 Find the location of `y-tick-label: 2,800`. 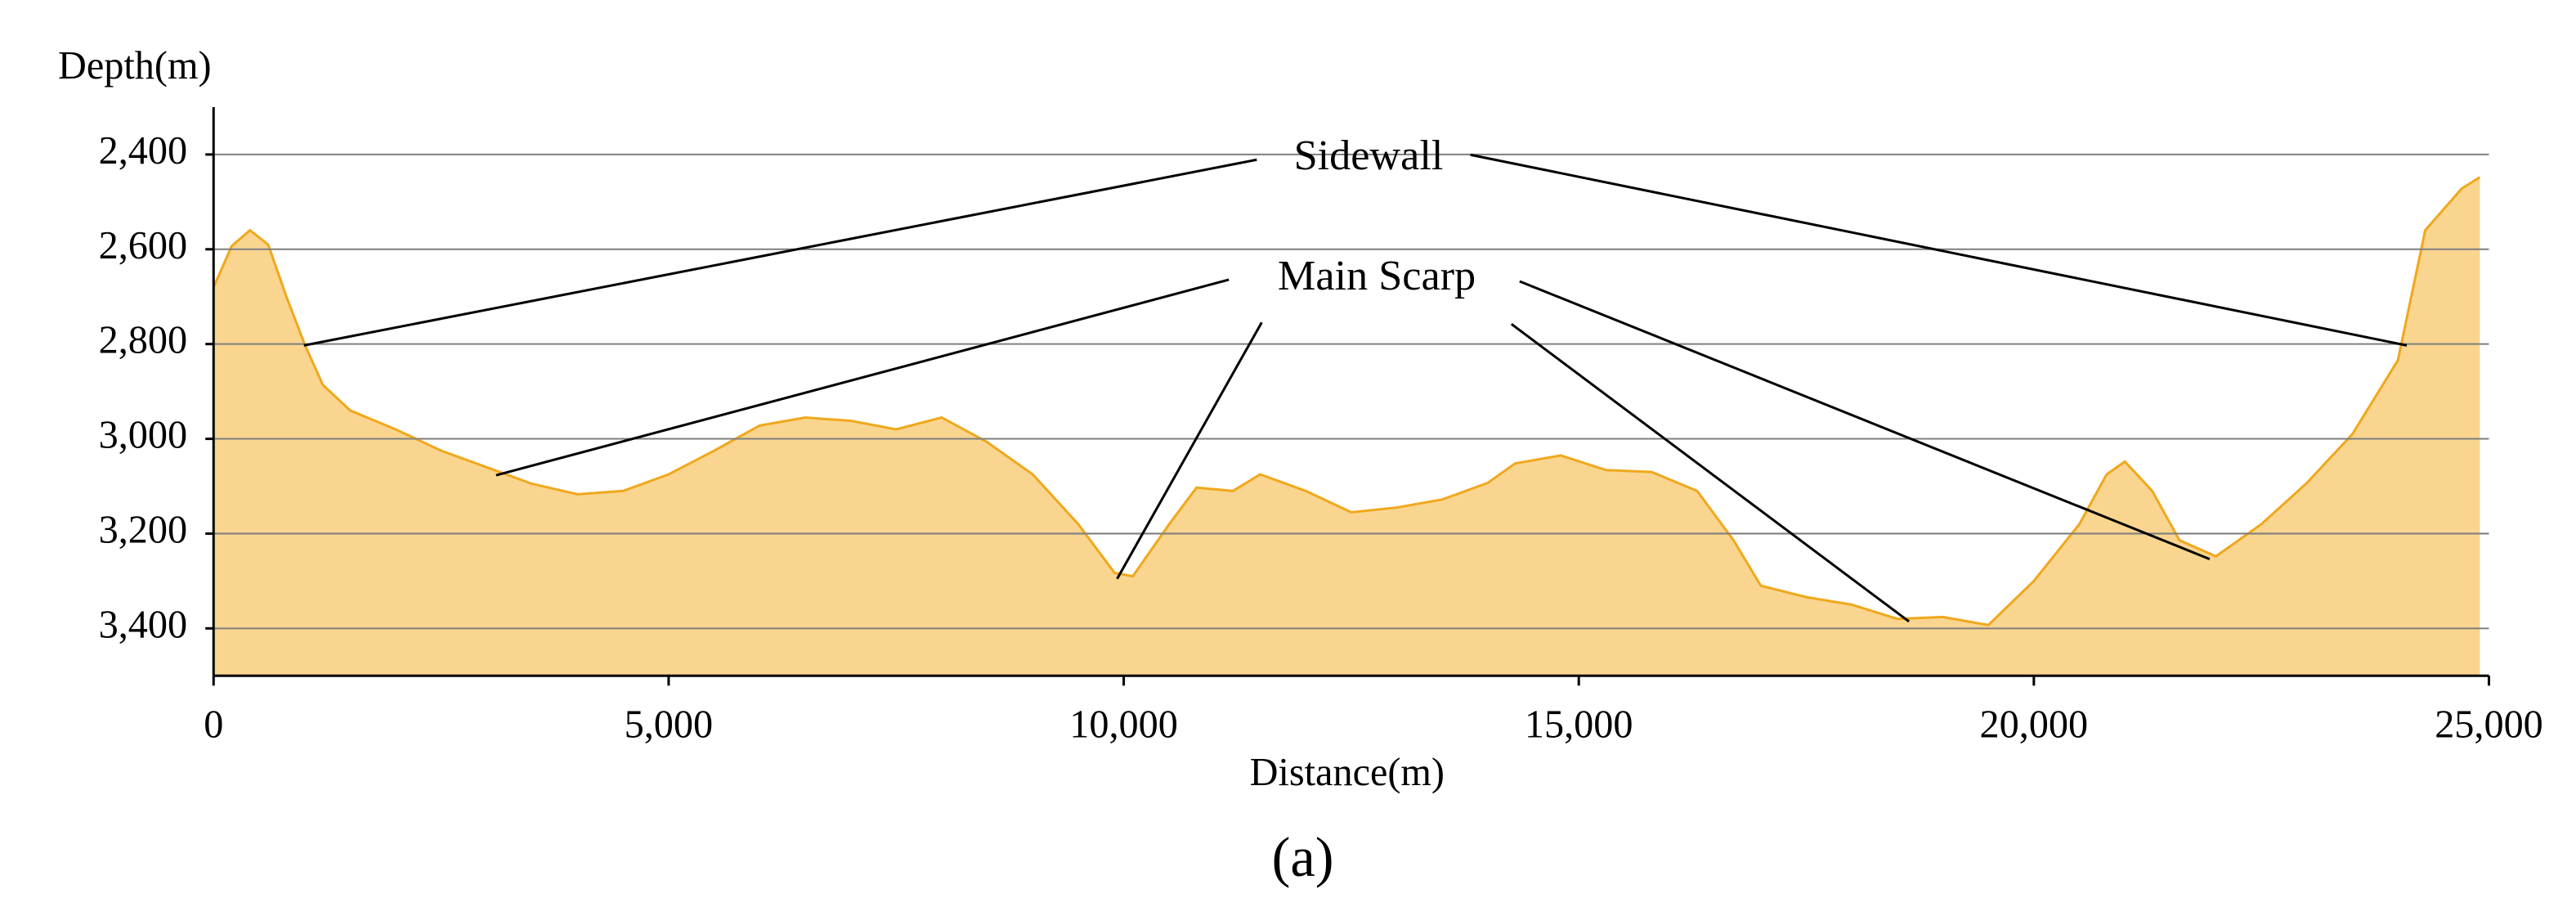

y-tick-label: 2,800 is located at coordinates (143, 340).